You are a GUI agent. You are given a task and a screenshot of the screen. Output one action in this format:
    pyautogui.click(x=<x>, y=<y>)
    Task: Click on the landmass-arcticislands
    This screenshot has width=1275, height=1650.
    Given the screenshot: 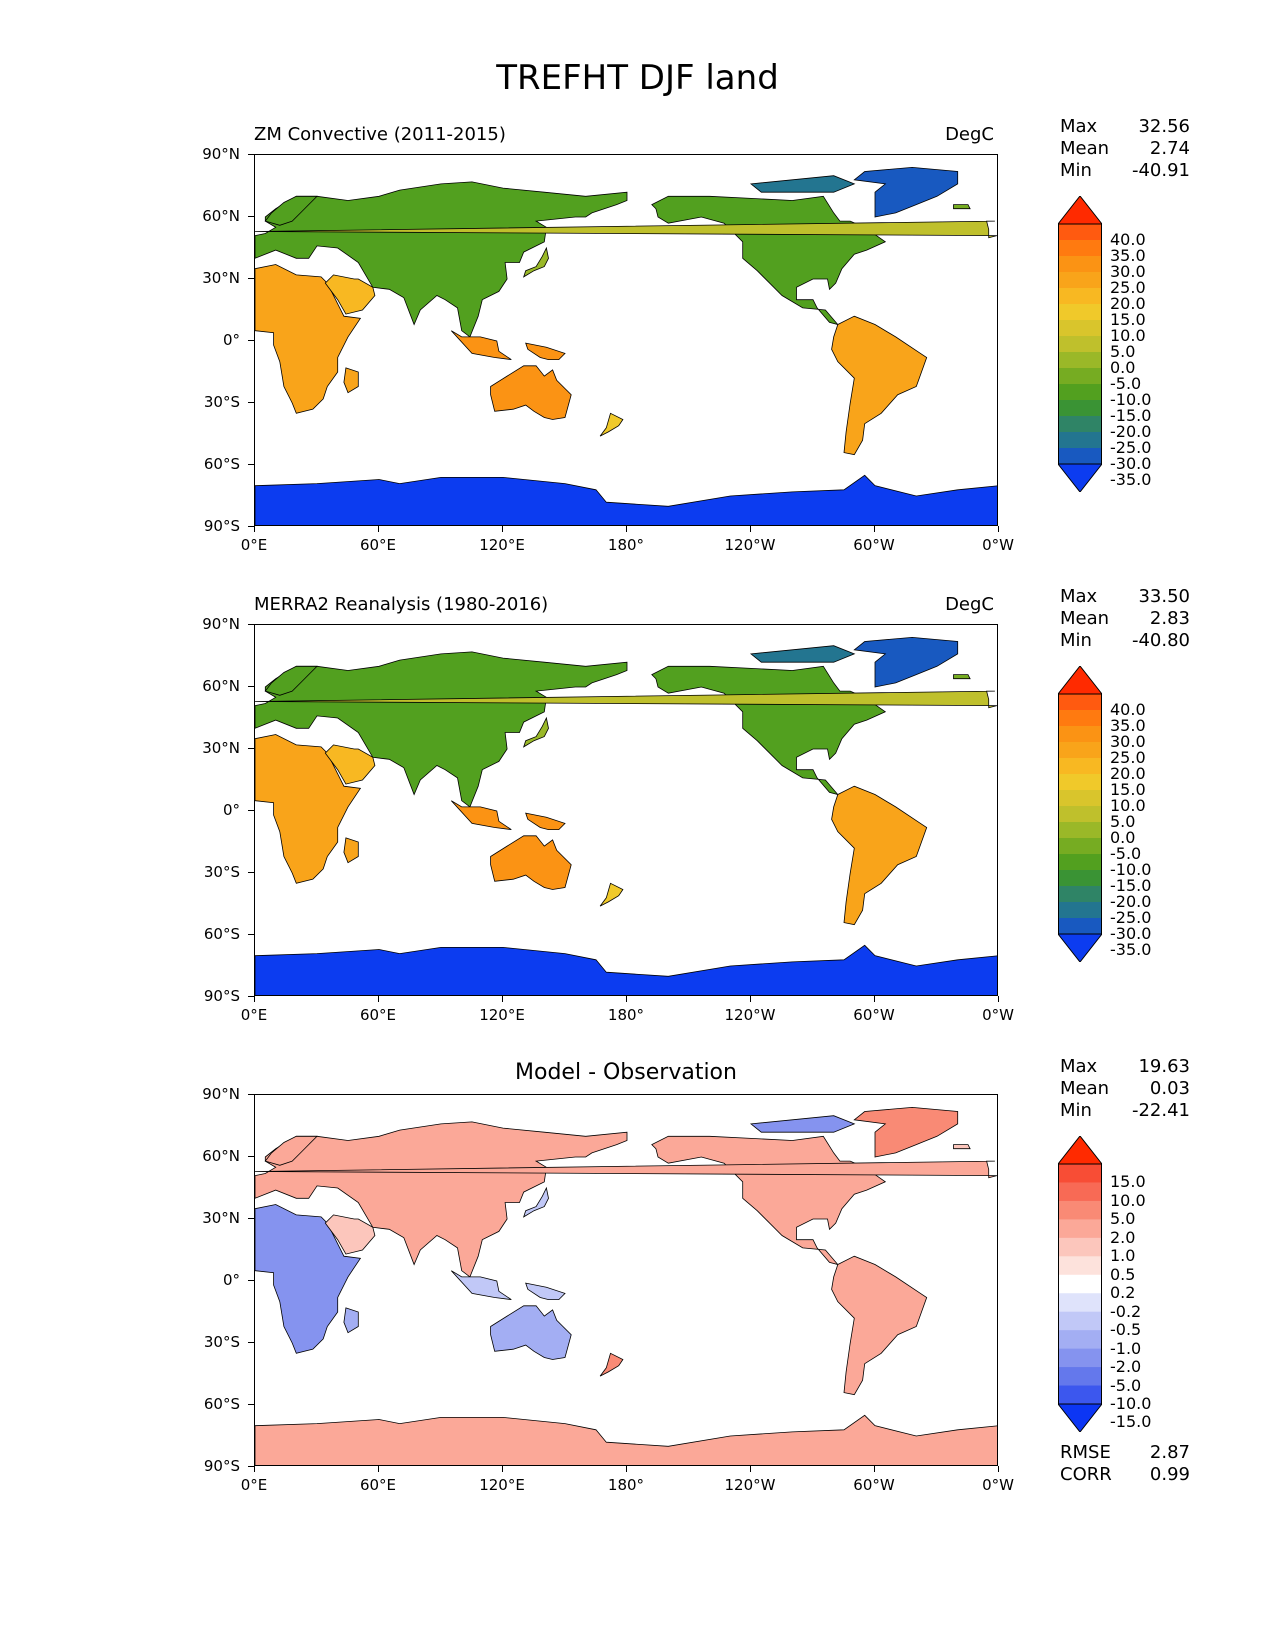 What is the action you would take?
    pyautogui.click(x=802, y=654)
    